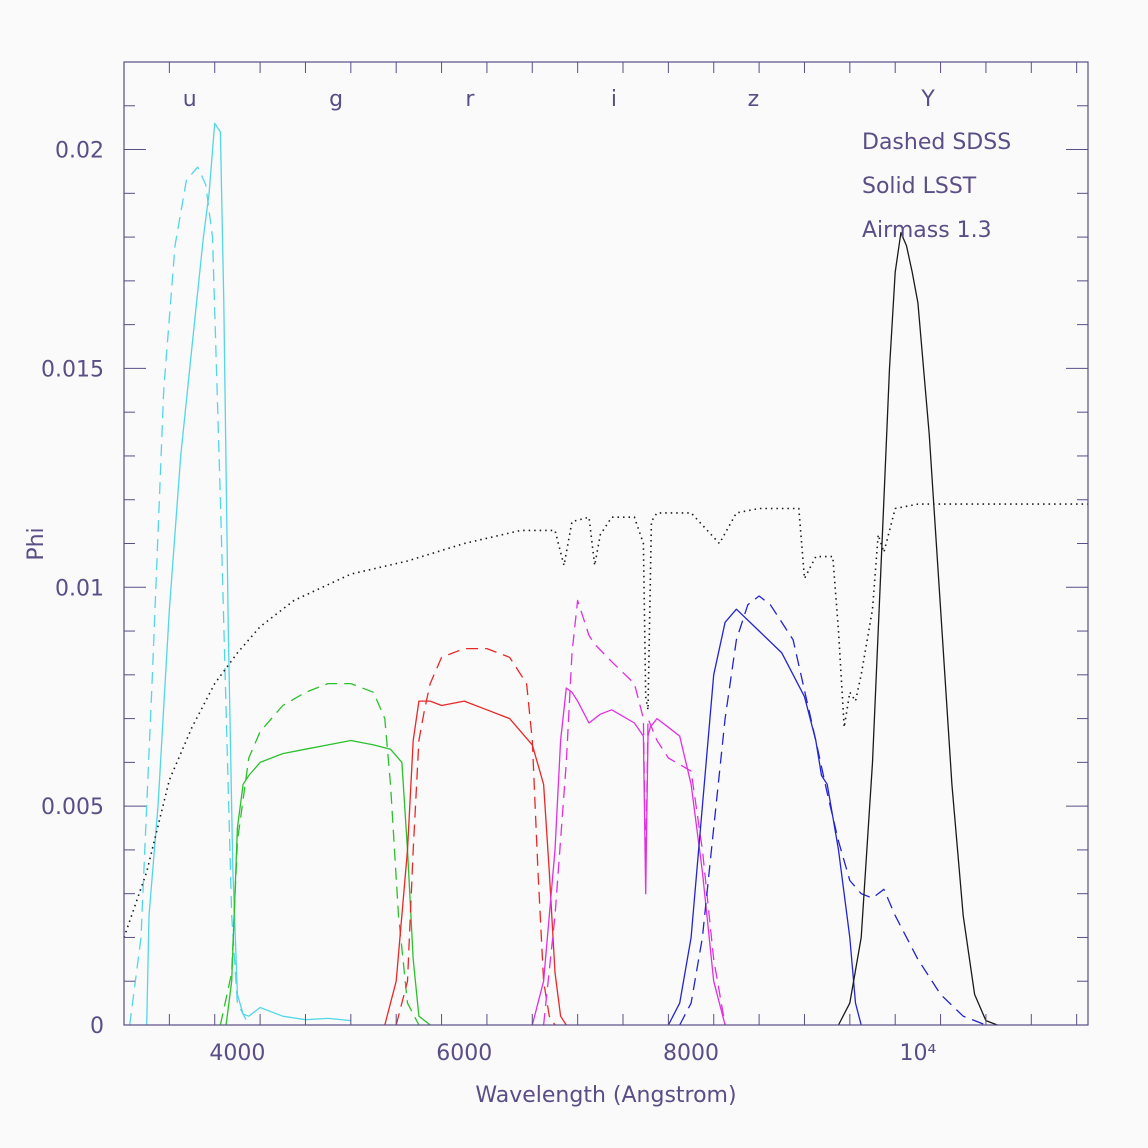 Image resolution: width=1148 pixels, height=1148 pixels. I want to click on series-line-3-dashed, so click(319, 854).